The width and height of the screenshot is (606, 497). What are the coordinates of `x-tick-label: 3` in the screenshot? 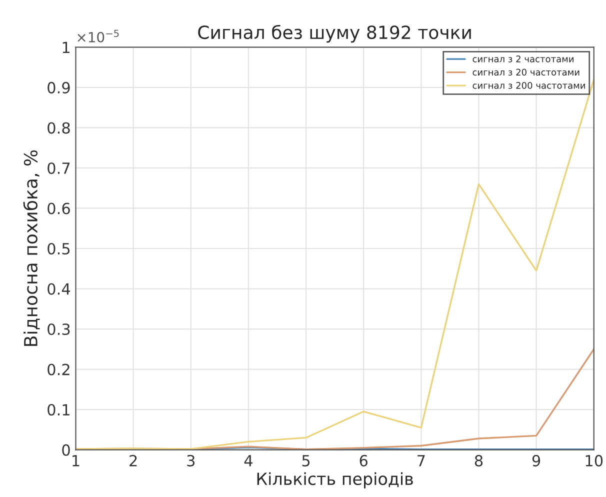 It's located at (191, 460).